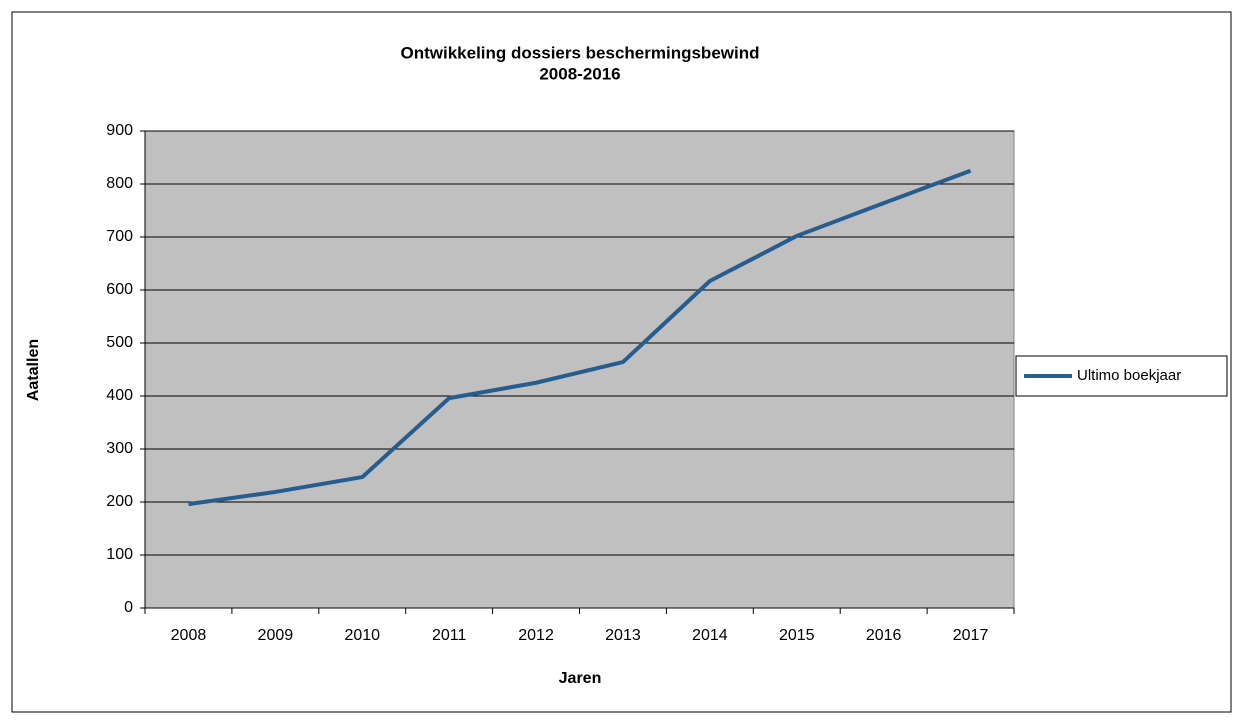 Image resolution: width=1243 pixels, height=720 pixels. What do you see at coordinates (580, 52) in the screenshot?
I see `chart-title: Ontwikkeling dossiers beschermingsbewind` at bounding box center [580, 52].